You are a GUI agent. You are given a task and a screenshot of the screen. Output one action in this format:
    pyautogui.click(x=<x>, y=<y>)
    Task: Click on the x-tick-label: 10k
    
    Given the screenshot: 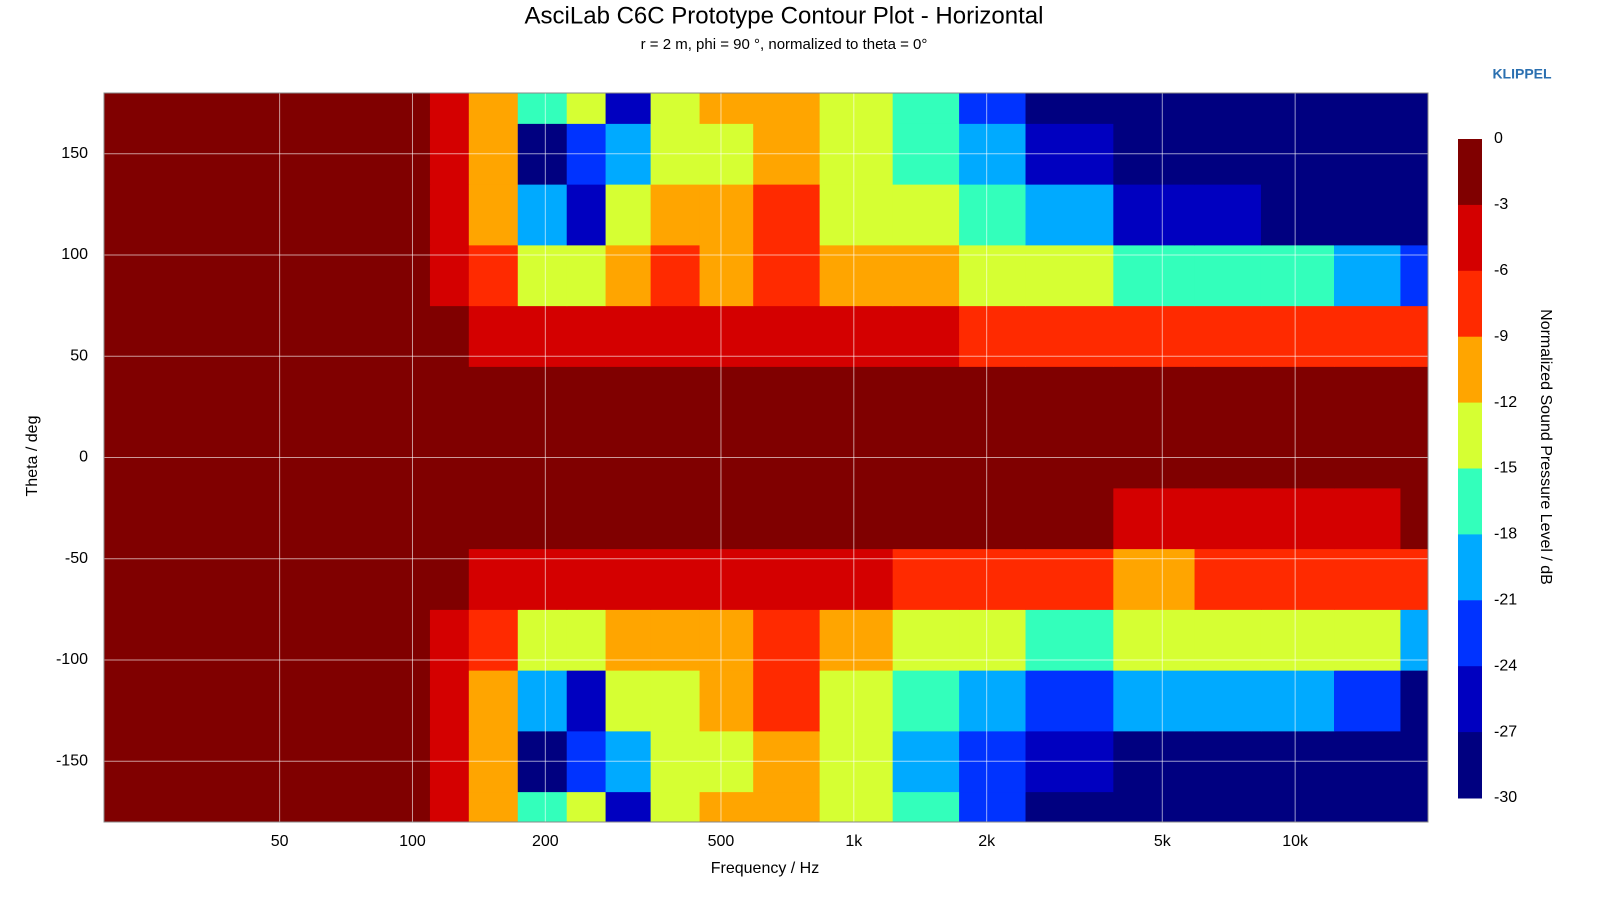 What is the action you would take?
    pyautogui.click(x=1295, y=841)
    